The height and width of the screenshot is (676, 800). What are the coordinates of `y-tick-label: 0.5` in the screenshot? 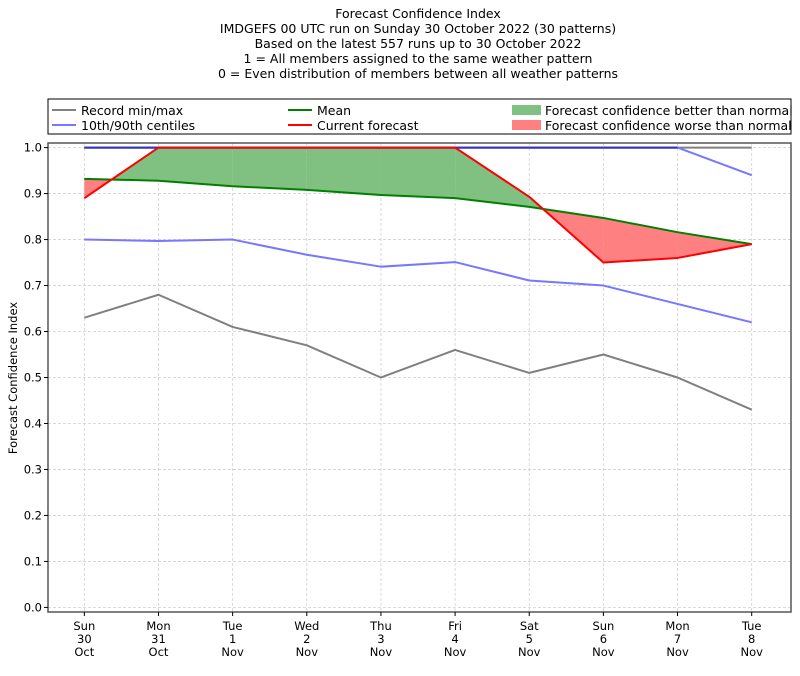 It's located at (33, 378).